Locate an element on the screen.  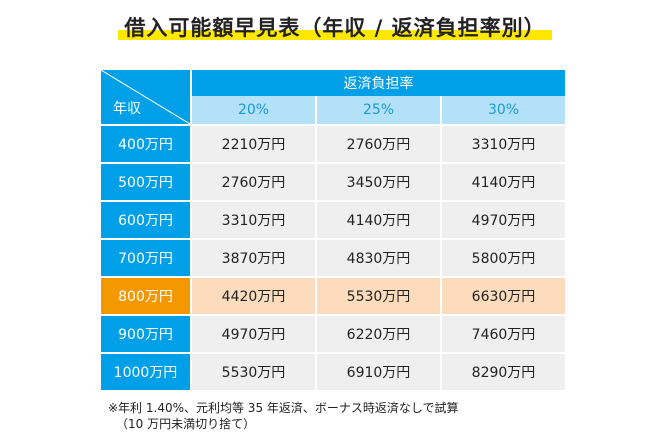
repayment-ratio-header: 返済負担率 is located at coordinates (378, 83).